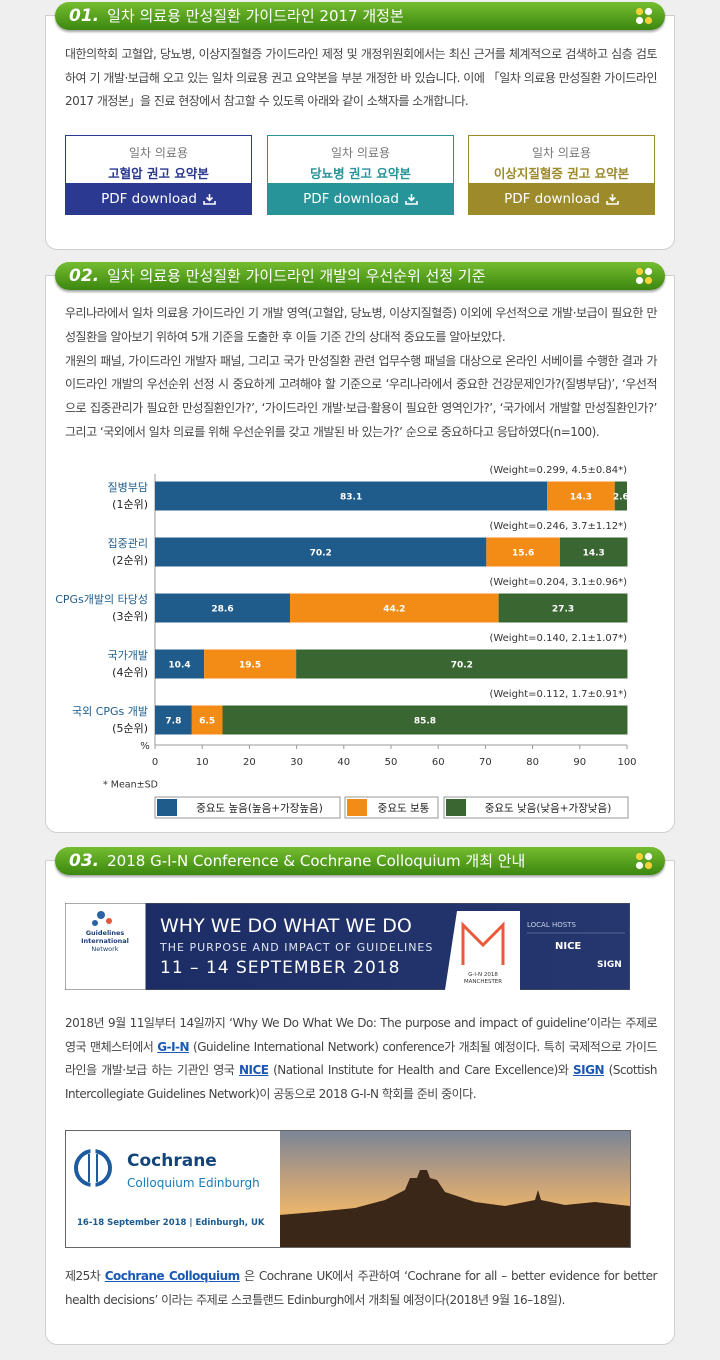 This screenshot has height=1360, width=720. Describe the element at coordinates (145, 746) in the screenshot. I see `x-axis-label: %` at that location.